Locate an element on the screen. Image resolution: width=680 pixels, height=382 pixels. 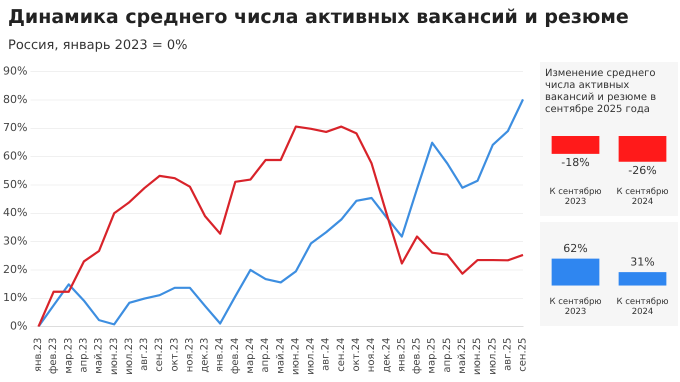
x-tick-label: дек.23 is located at coordinates (205, 355).